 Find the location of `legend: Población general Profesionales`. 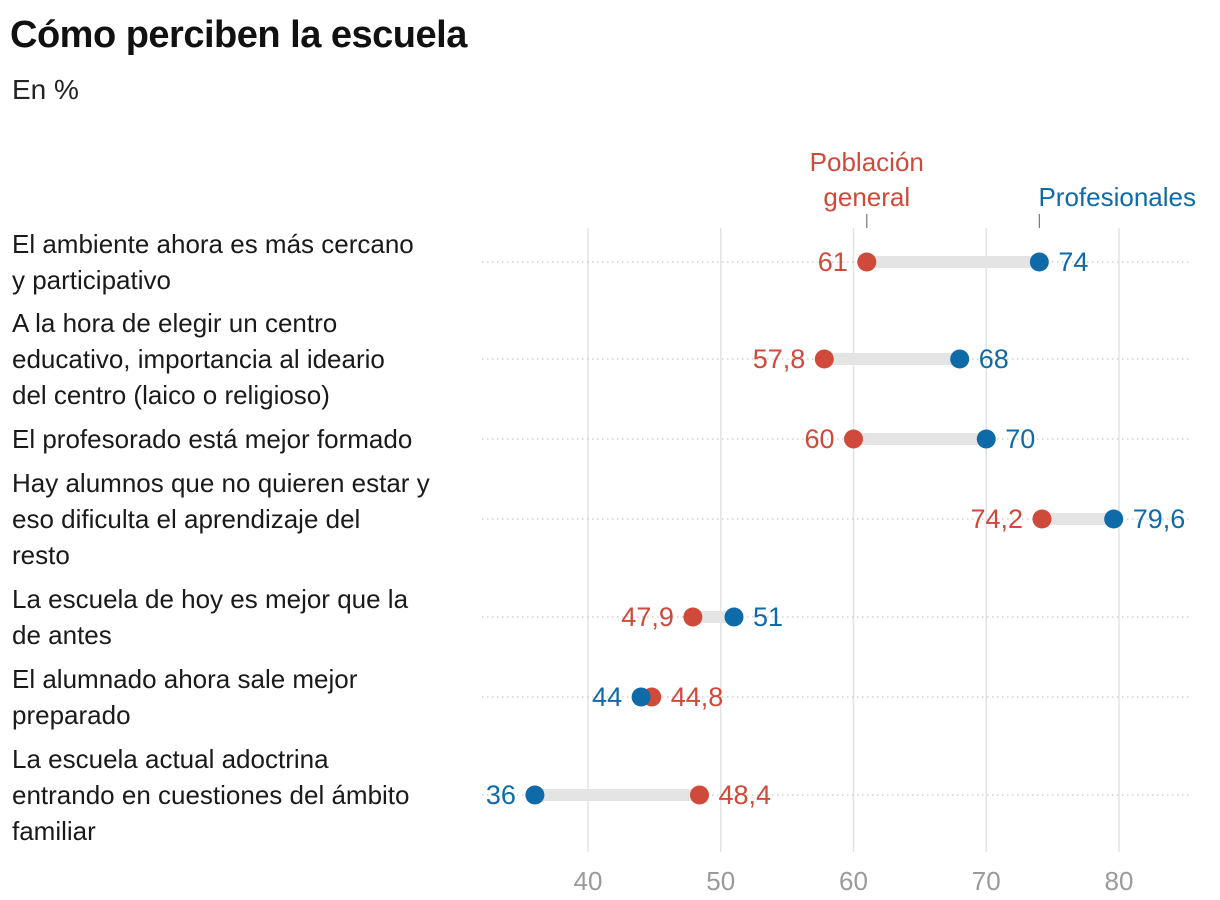

legend: Población general Profesionales is located at coordinates (1003, 187).